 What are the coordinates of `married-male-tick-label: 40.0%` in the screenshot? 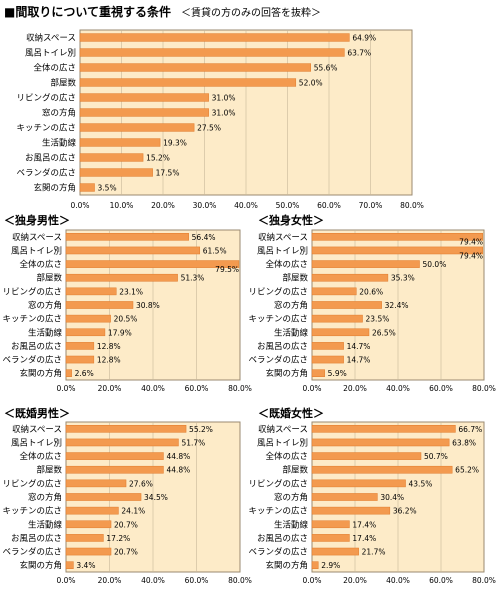 It's located at (153, 580).